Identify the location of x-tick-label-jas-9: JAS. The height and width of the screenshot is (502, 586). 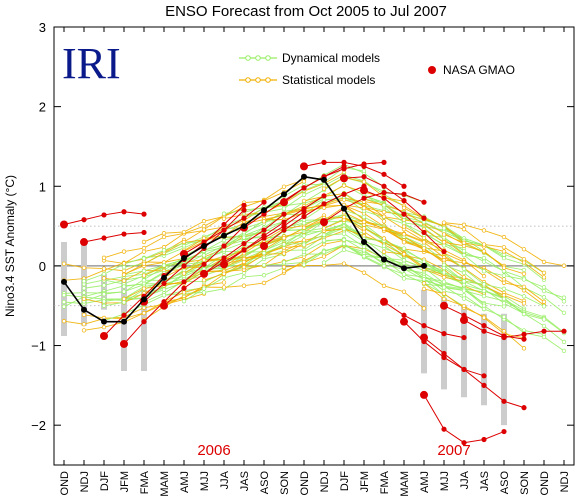
(245, 481).